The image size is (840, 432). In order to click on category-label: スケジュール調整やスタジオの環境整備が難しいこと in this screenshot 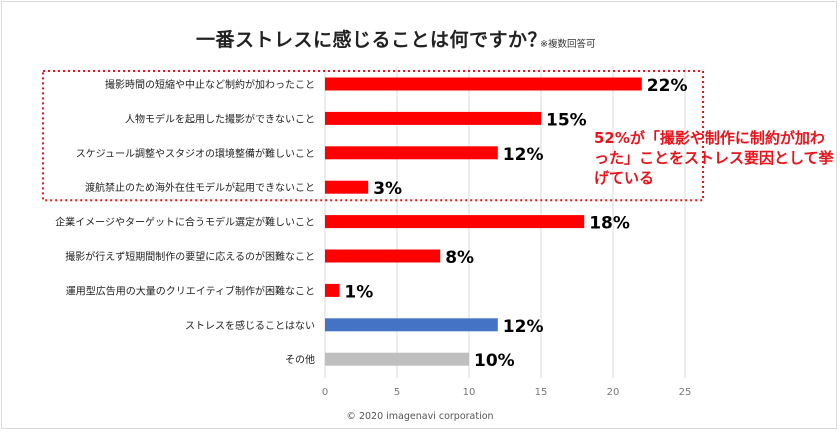, I will do `click(195, 153)`.